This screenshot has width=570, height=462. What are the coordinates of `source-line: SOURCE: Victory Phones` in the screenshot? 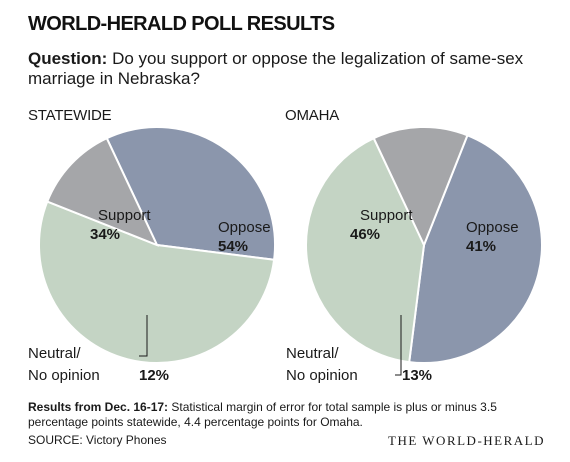 It's located at (97, 440).